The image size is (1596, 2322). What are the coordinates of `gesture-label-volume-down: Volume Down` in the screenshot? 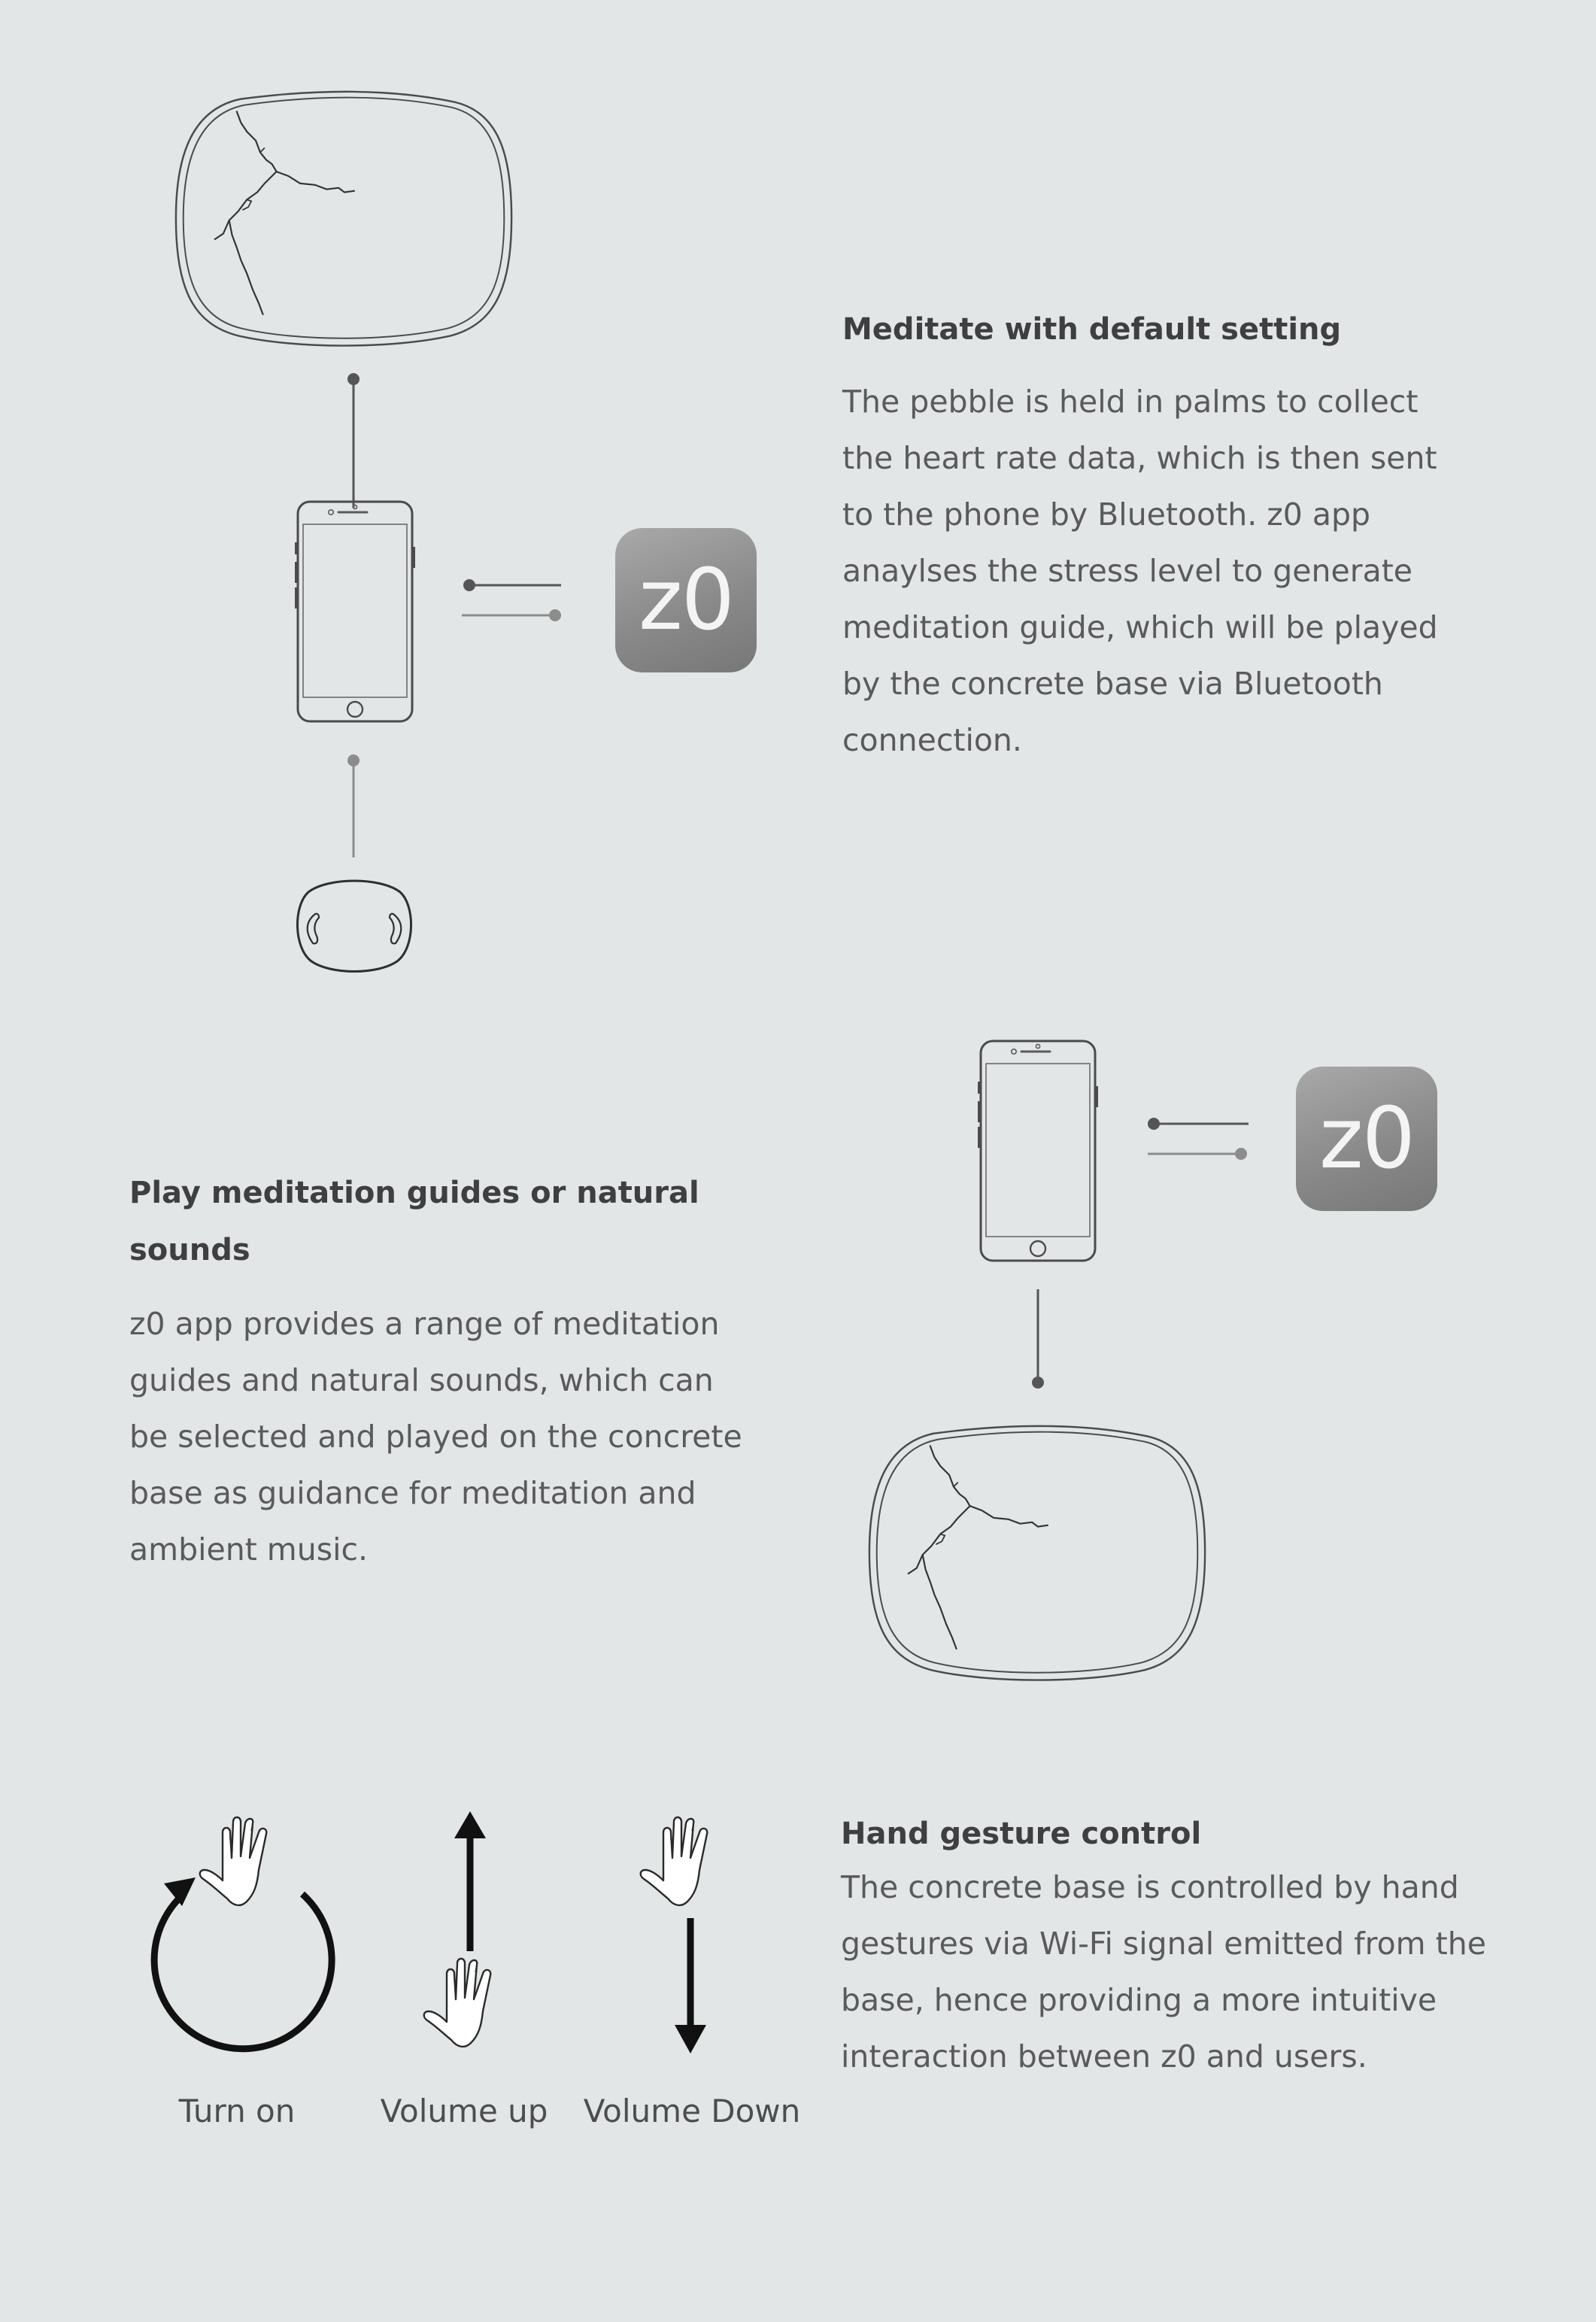 It's located at (692, 2111).